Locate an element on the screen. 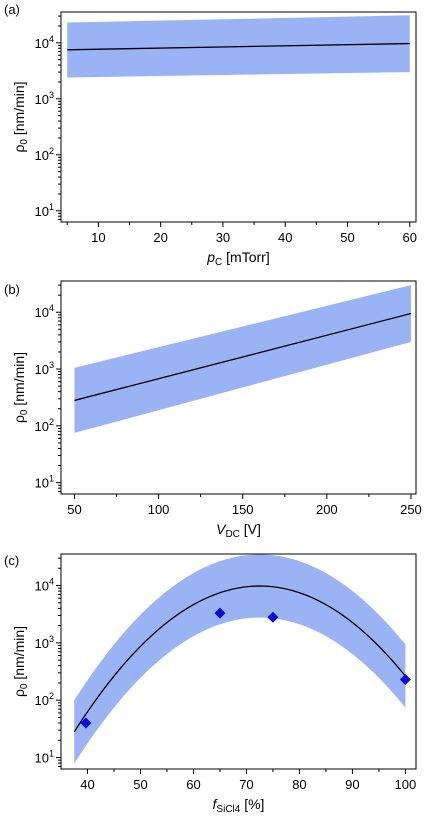 The height and width of the screenshot is (824, 436). x-tick-label: 90 is located at coordinates (352, 784).